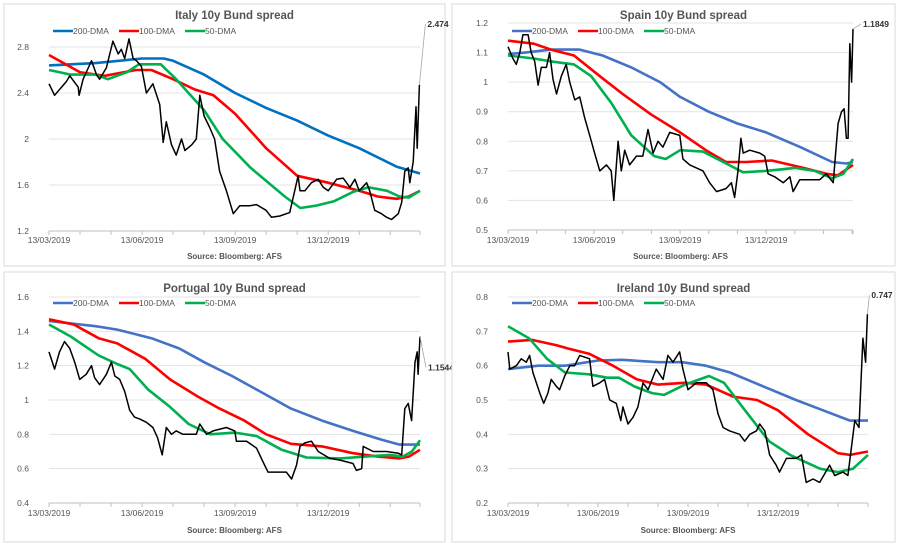 Image resolution: width=900 pixels, height=553 pixels. I want to click on last-value-annotation: 1.1849, so click(876, 24).